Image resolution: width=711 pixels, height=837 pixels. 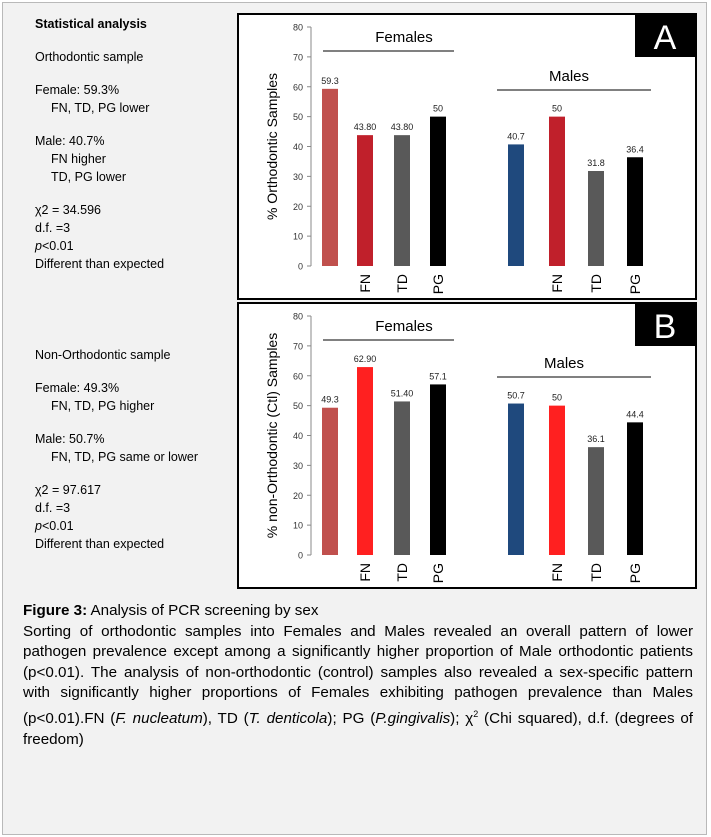 What do you see at coordinates (103, 355) in the screenshot?
I see `nonortho-title: Non-Orthodontic sample` at bounding box center [103, 355].